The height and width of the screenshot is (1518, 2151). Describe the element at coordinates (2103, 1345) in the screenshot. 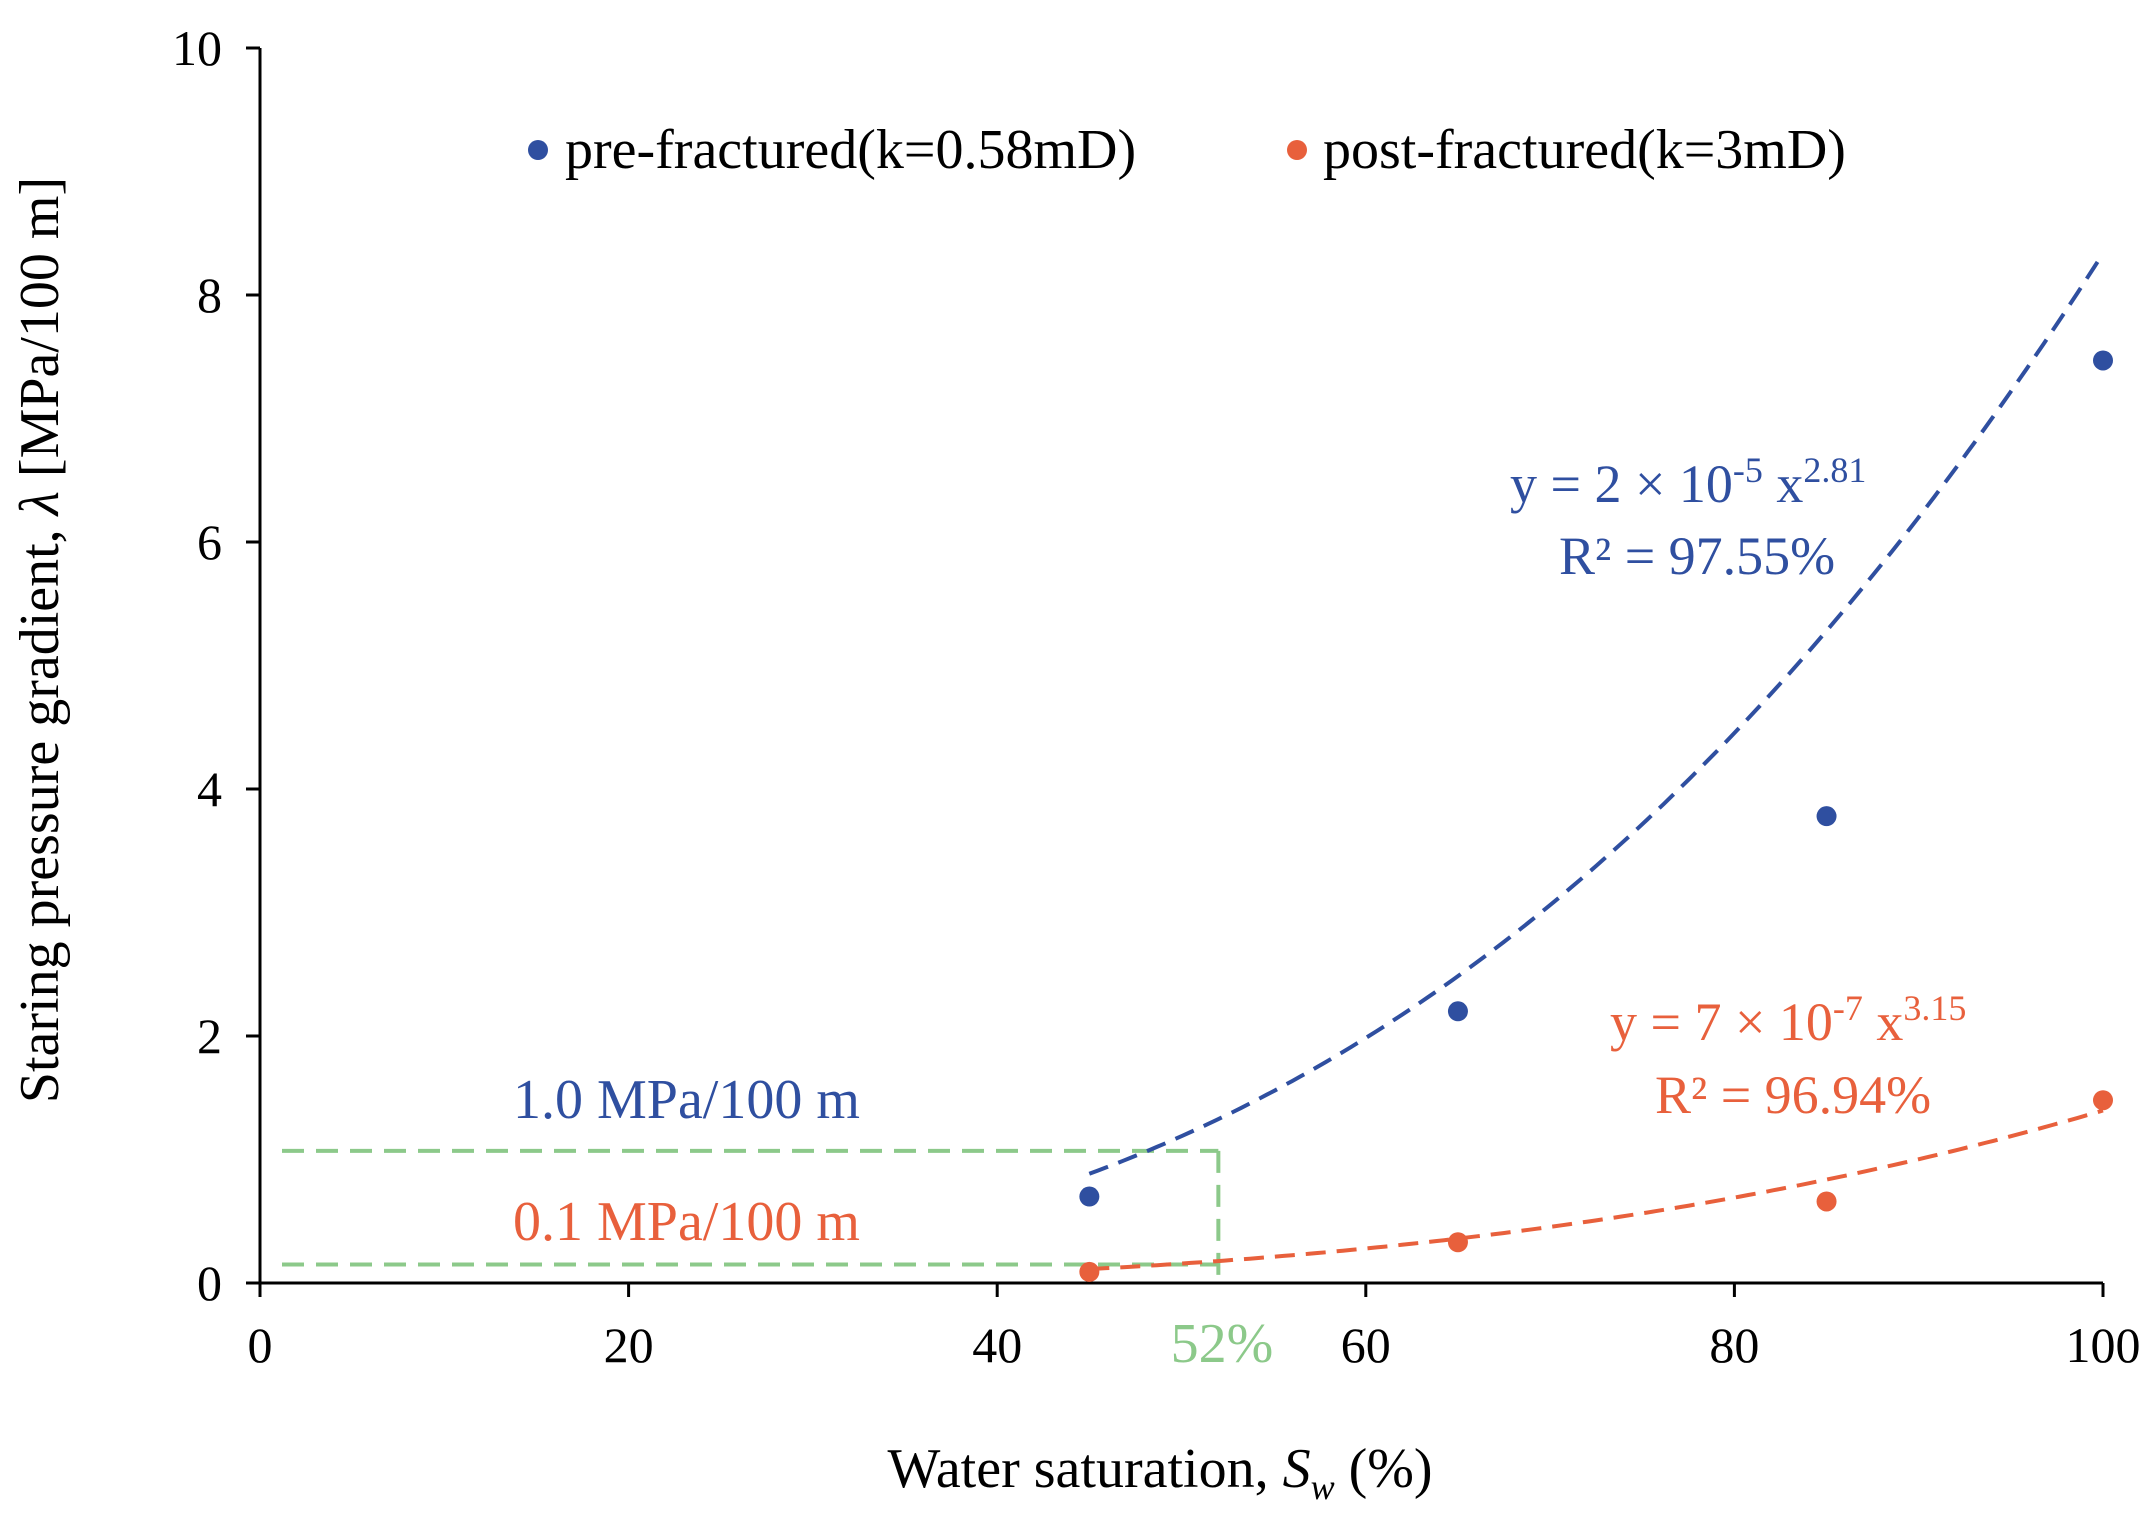

I see `x-tick-label-100: 100` at that location.